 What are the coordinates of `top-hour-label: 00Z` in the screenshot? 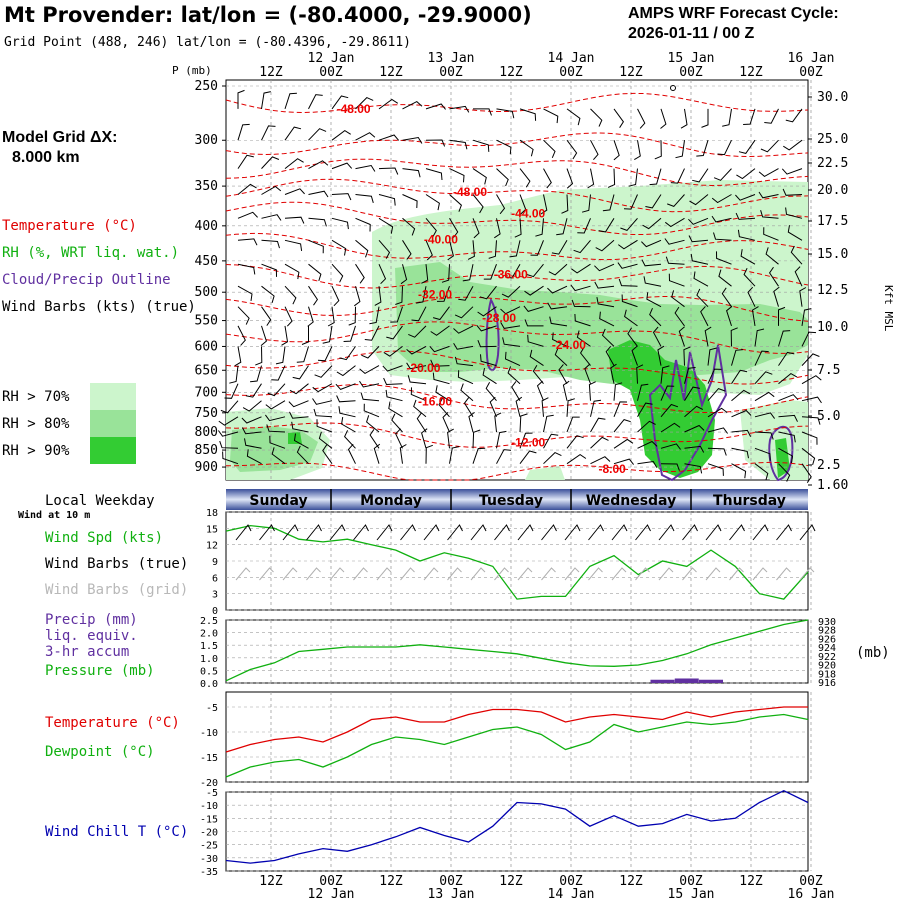 It's located at (571, 72).